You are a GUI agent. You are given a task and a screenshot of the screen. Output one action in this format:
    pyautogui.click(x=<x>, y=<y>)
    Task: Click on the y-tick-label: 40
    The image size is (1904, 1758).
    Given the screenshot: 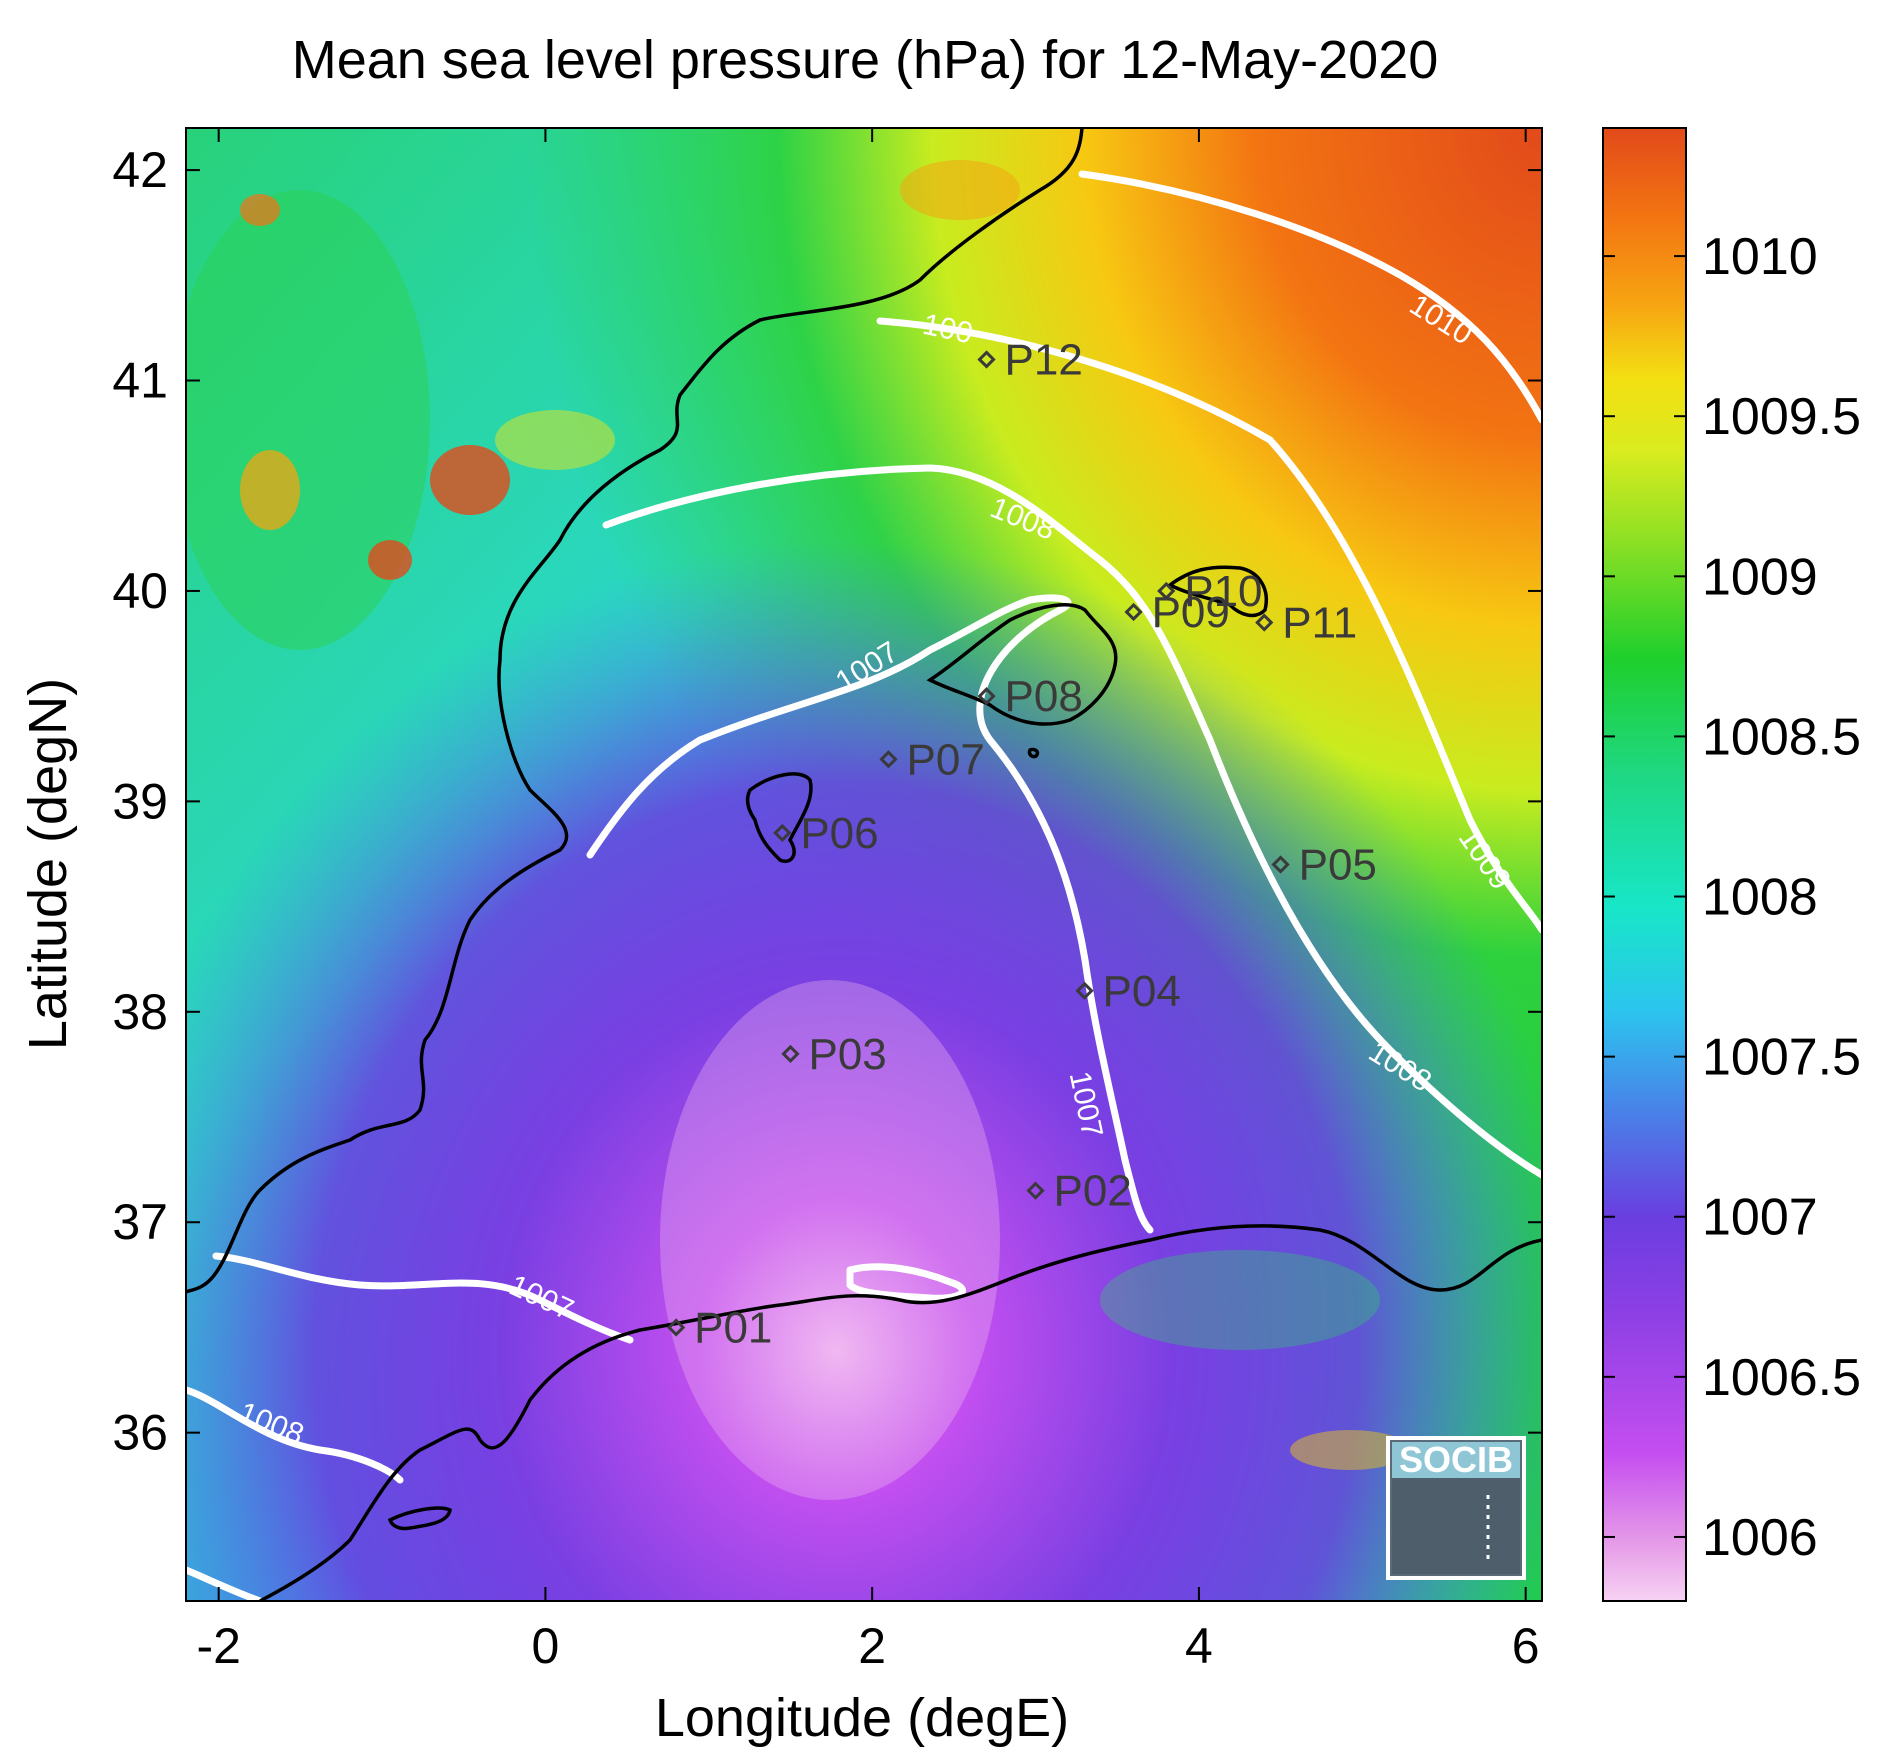 What is the action you would take?
    pyautogui.click(x=140, y=591)
    